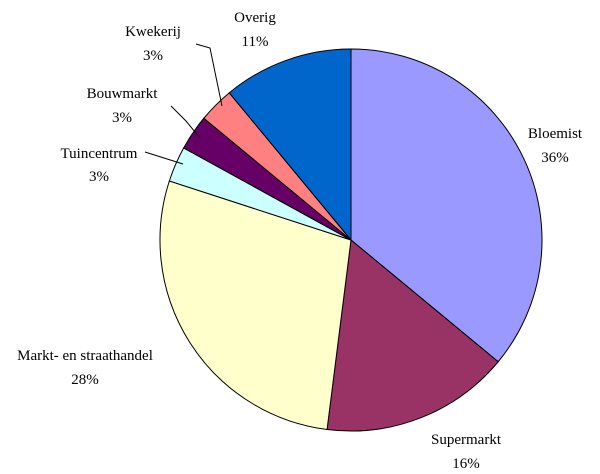  What do you see at coordinates (164, 158) in the screenshot?
I see `leader-line-tuincentrum` at bounding box center [164, 158].